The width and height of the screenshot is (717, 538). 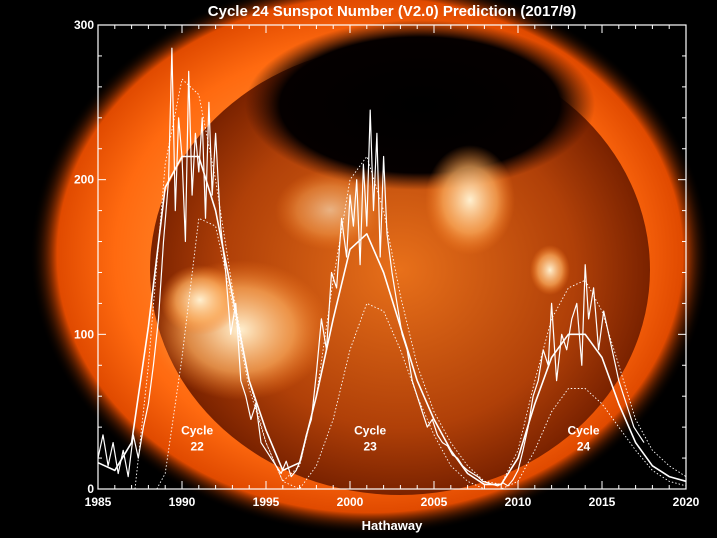 What do you see at coordinates (392, 525) in the screenshot?
I see `x-axis-label: Hathaway` at bounding box center [392, 525].